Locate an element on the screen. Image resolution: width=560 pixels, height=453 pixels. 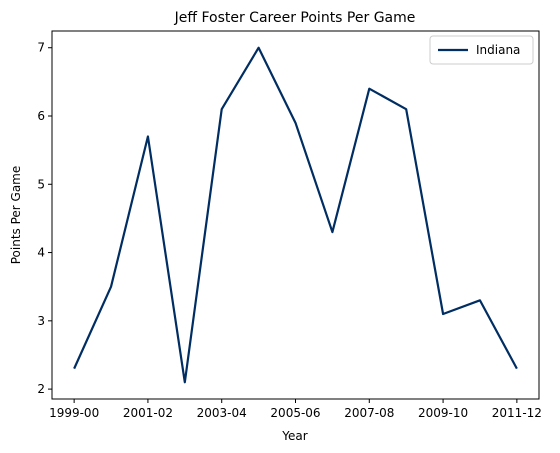
x-tick-label: 2009-10 is located at coordinates (443, 413).